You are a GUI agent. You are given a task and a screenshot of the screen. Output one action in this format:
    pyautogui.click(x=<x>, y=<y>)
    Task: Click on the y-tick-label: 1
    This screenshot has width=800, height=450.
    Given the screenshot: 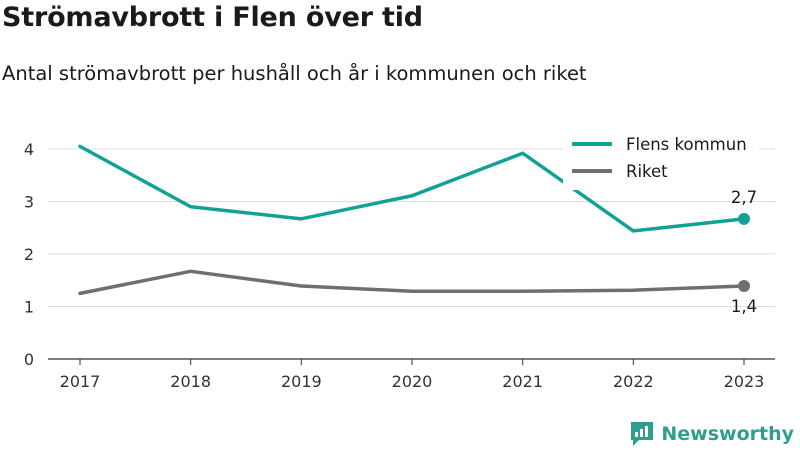 What is the action you would take?
    pyautogui.click(x=29, y=307)
    